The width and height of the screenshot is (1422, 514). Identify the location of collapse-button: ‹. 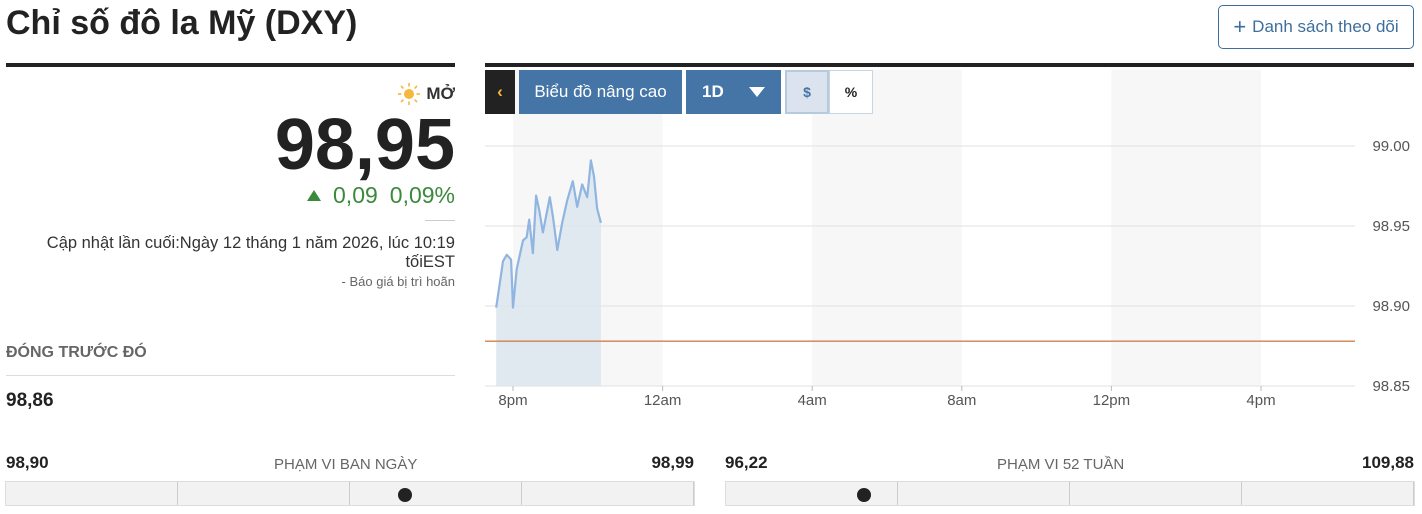
(500, 92).